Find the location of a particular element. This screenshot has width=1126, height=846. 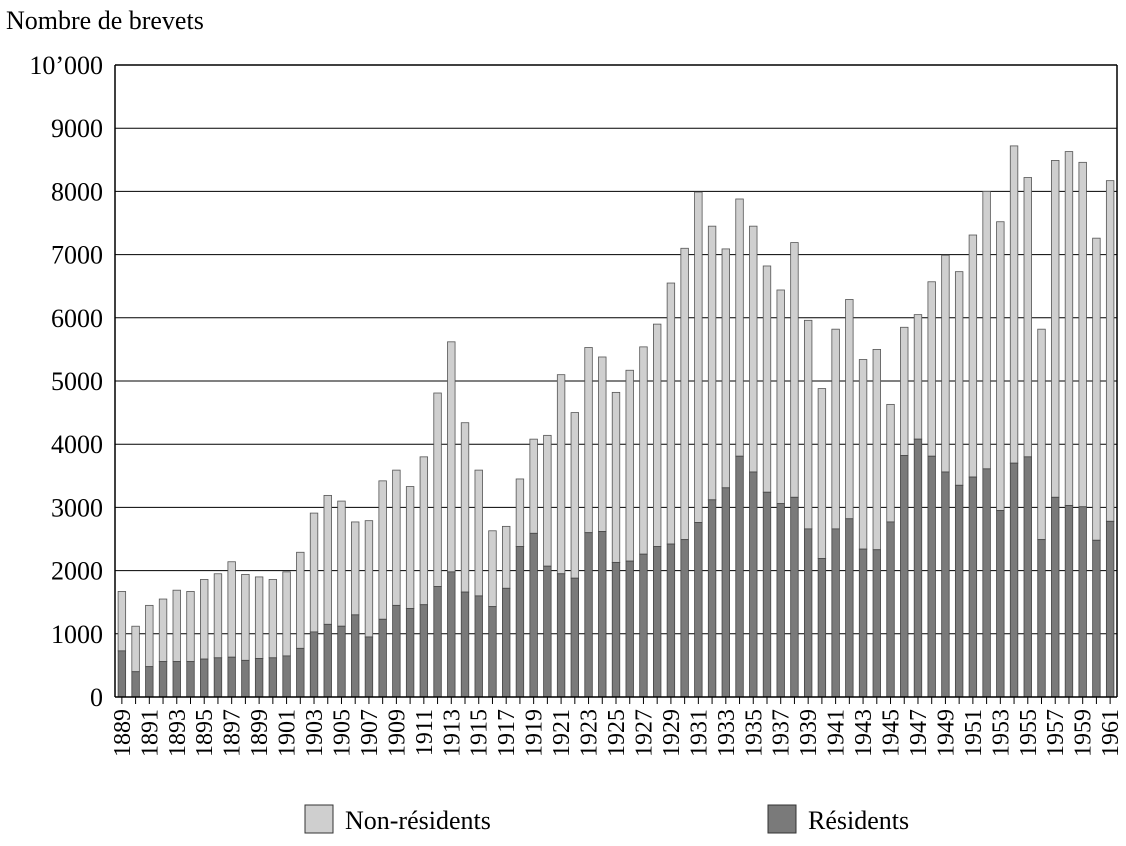

x-tick-label: 1947 is located at coordinates (919, 733).